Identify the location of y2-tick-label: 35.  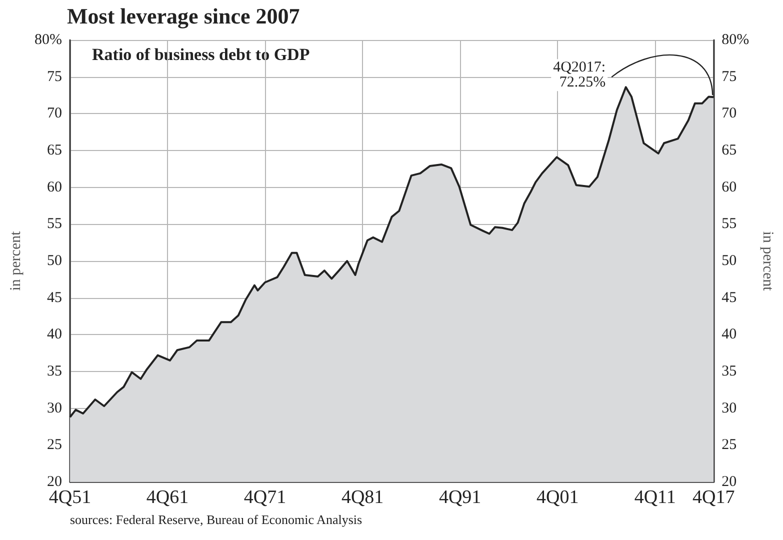
(729, 372).